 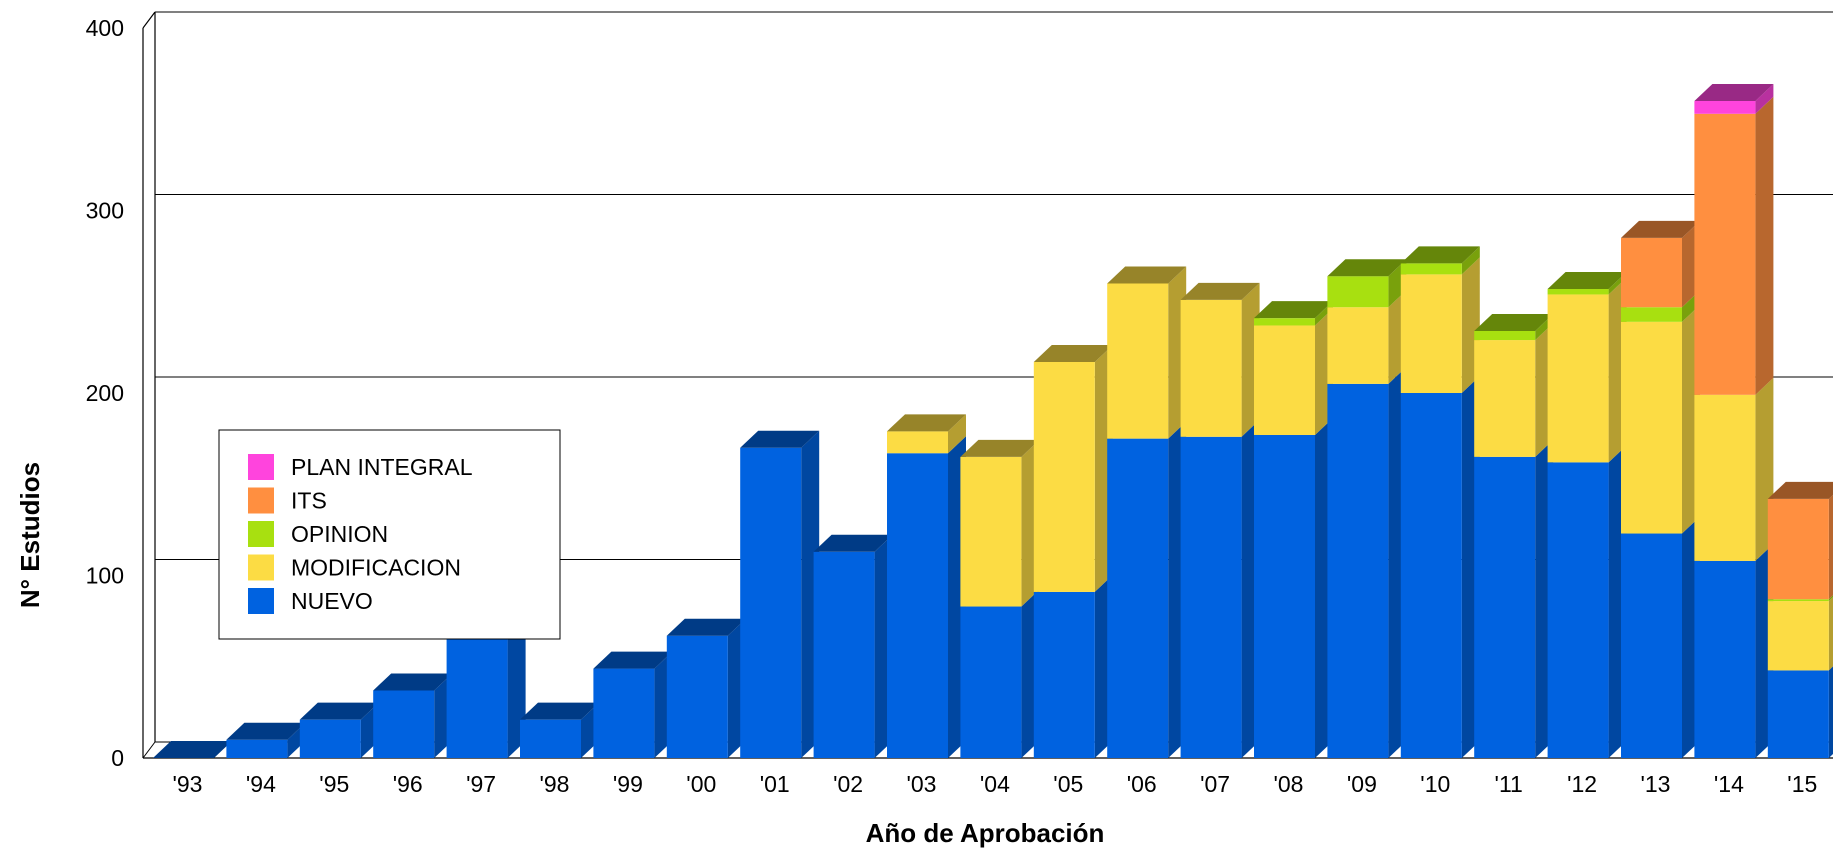 What do you see at coordinates (309, 501) in the screenshot?
I see `legend-label: ITS` at bounding box center [309, 501].